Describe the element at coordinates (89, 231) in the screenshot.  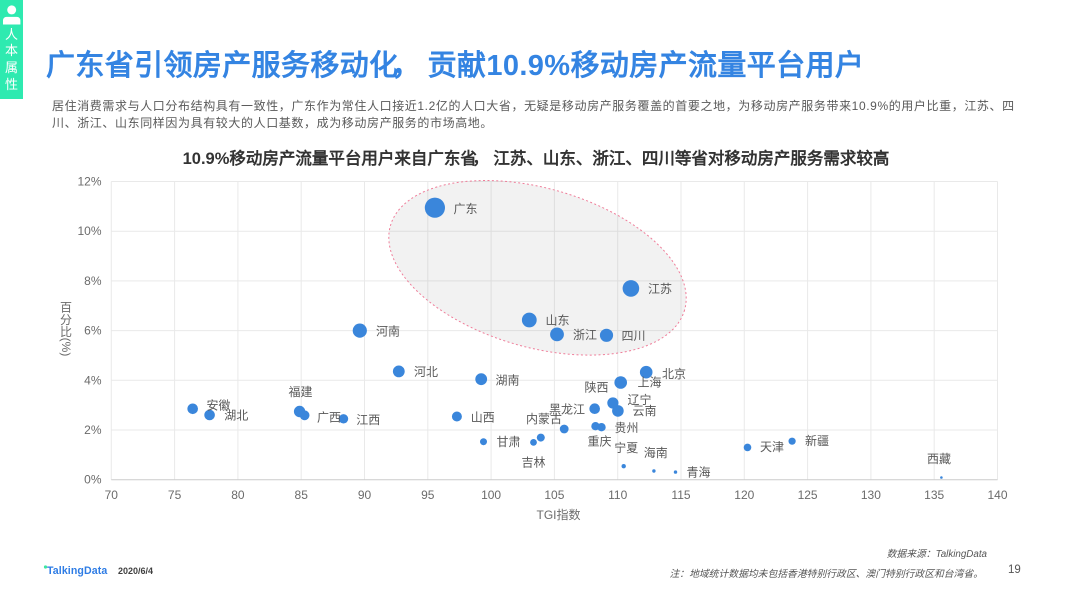
I see `svg-text: 10%` at that location.